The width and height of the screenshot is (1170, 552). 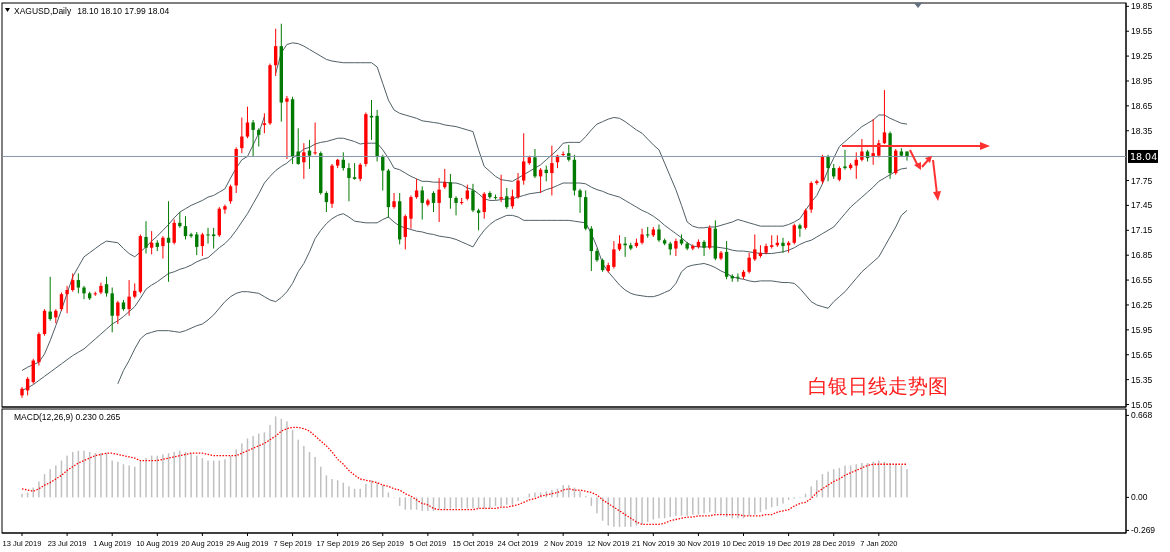 I want to click on y-tick-label: 18.35, so click(x=1142, y=130).